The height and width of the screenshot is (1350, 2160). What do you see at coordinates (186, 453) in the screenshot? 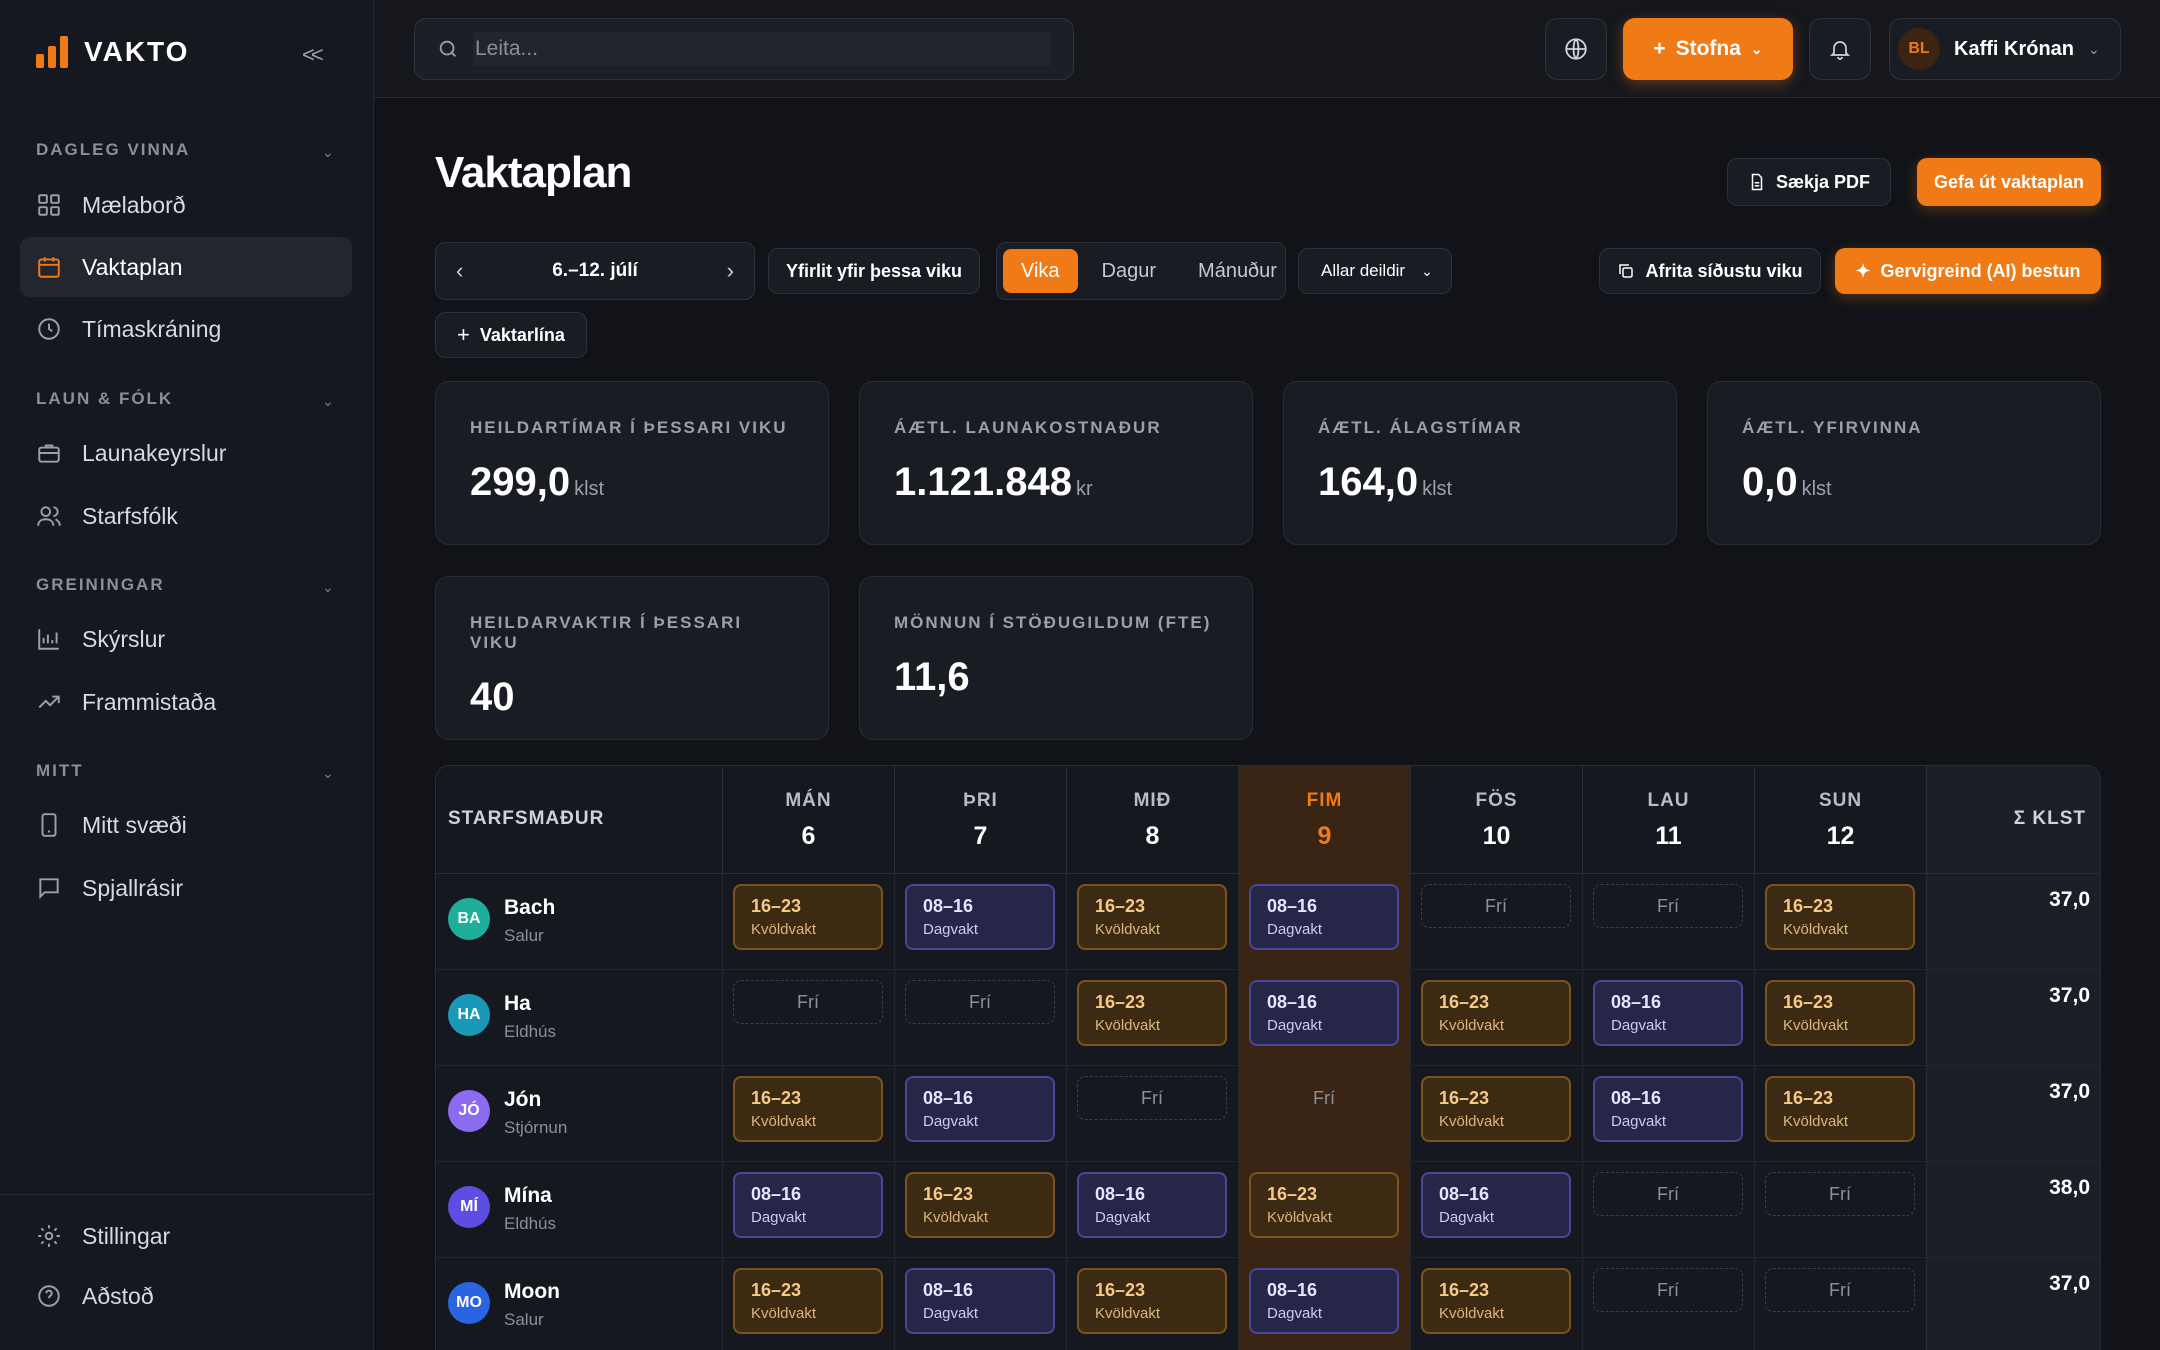
I see `sidebar-item-payroll-runs: Launakeyrslur` at bounding box center [186, 453].